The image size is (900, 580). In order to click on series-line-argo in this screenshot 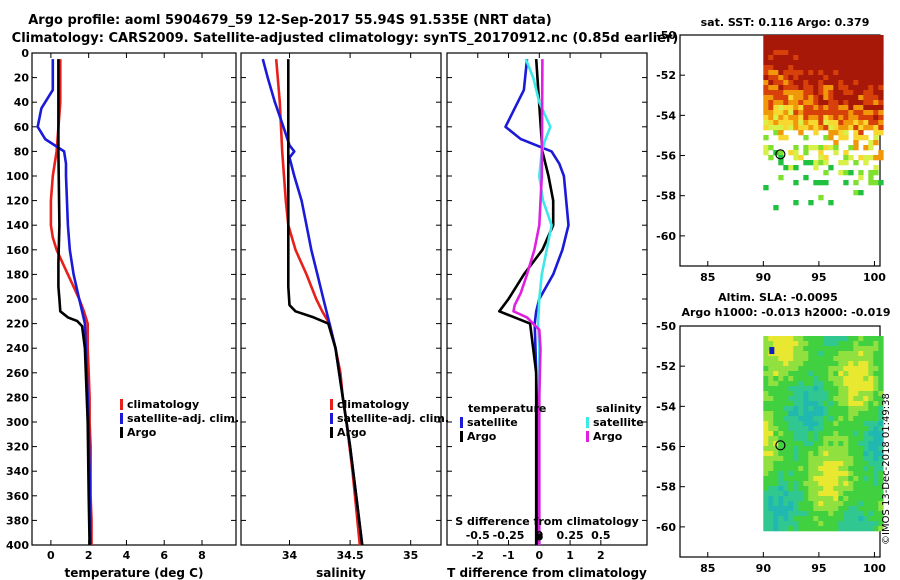, I will do `click(74, 302)`.